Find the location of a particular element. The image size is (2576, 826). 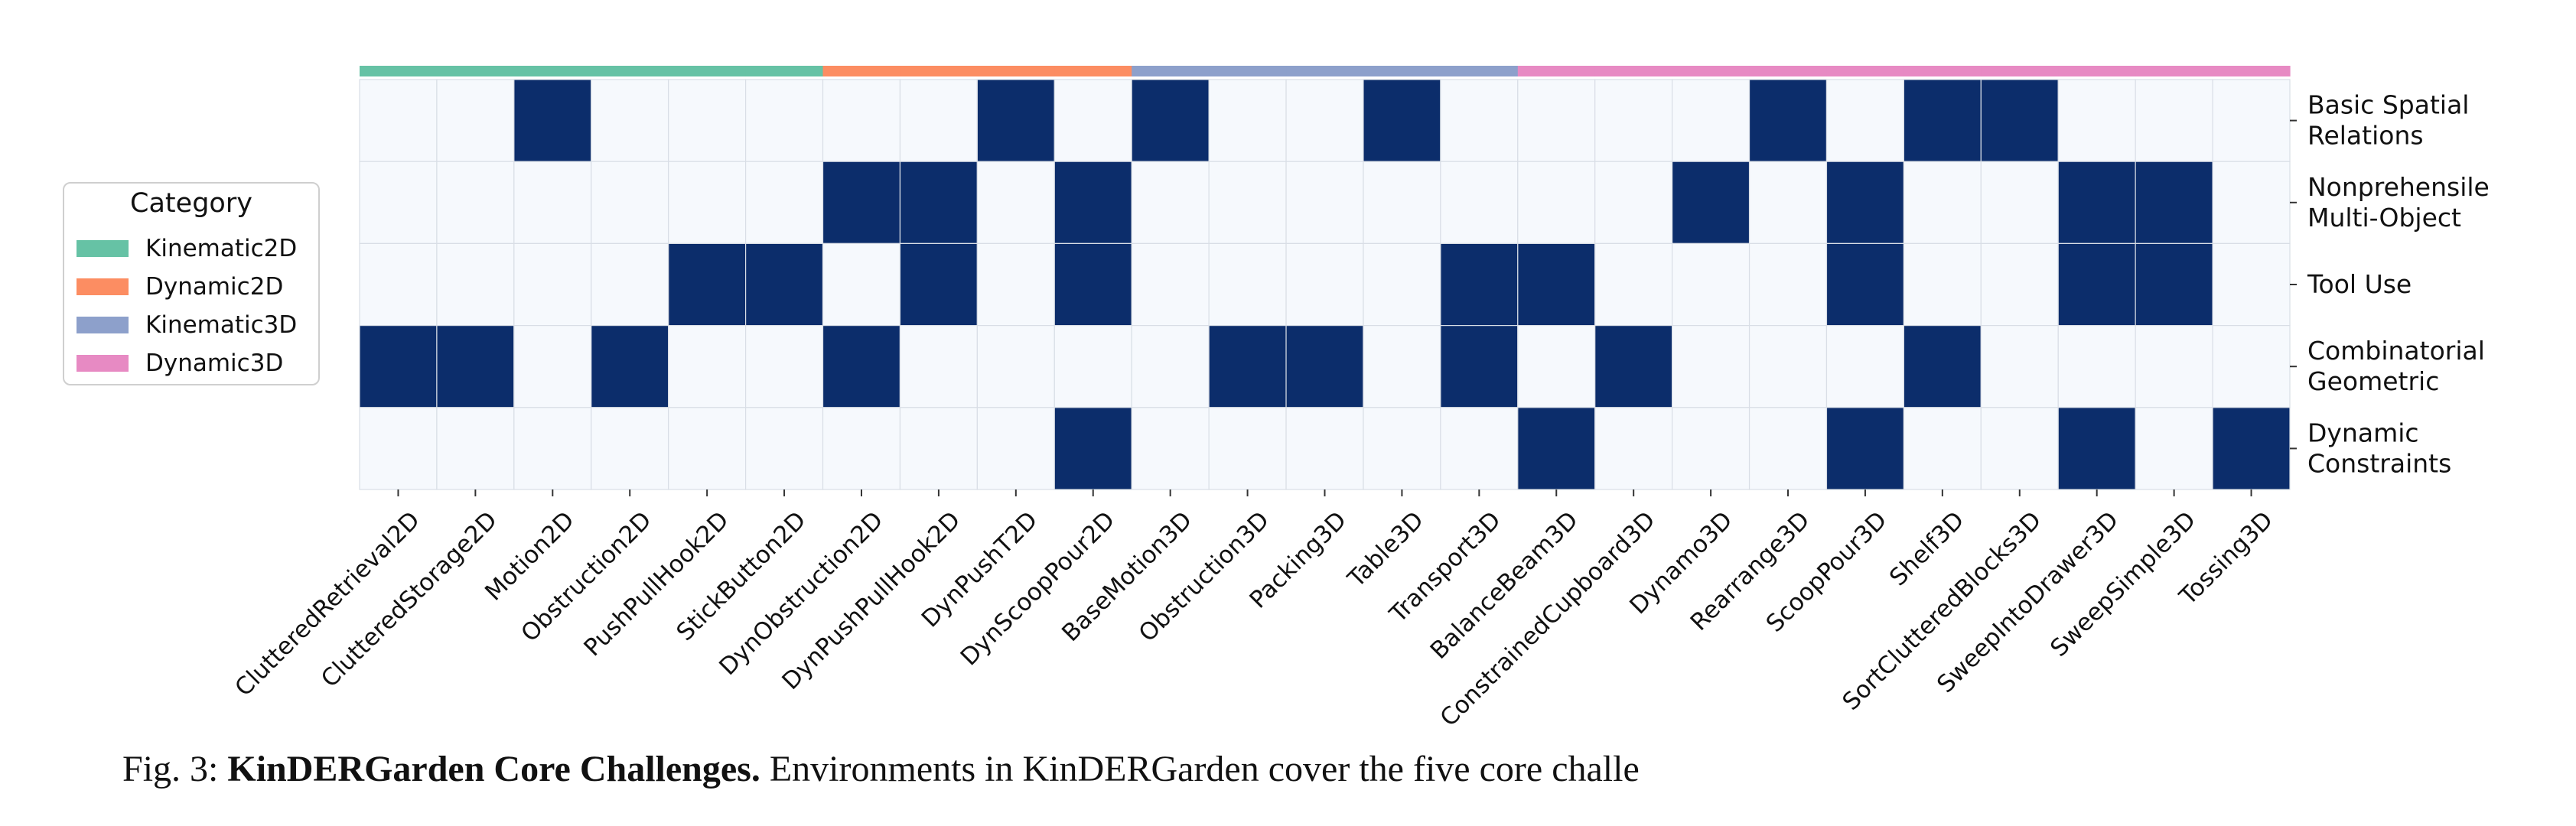

heatmap-cell-r1-dynamo3d is located at coordinates (1711, 203).